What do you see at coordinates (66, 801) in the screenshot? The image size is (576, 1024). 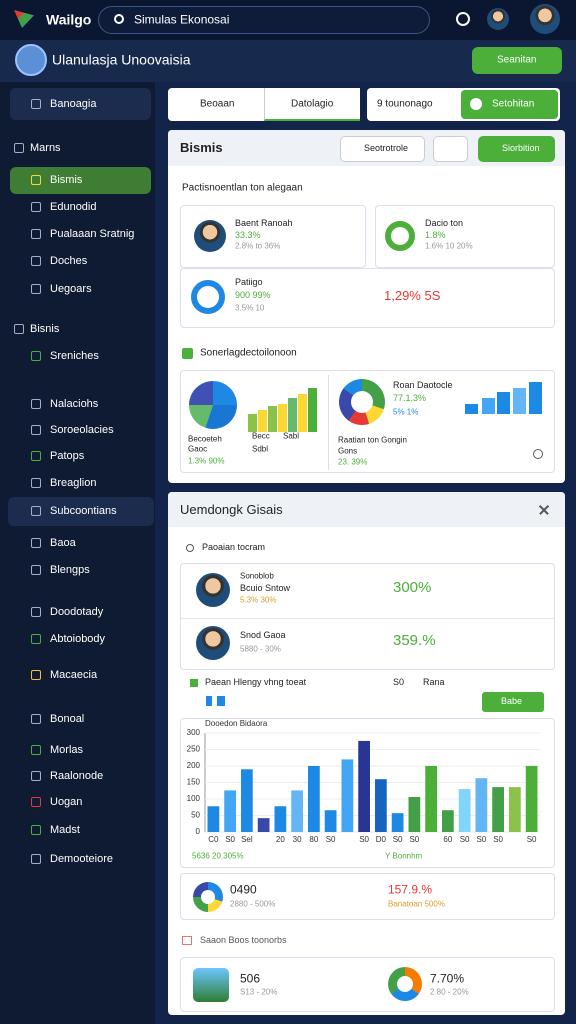 I see `sidebar-item: Uogan` at bounding box center [66, 801].